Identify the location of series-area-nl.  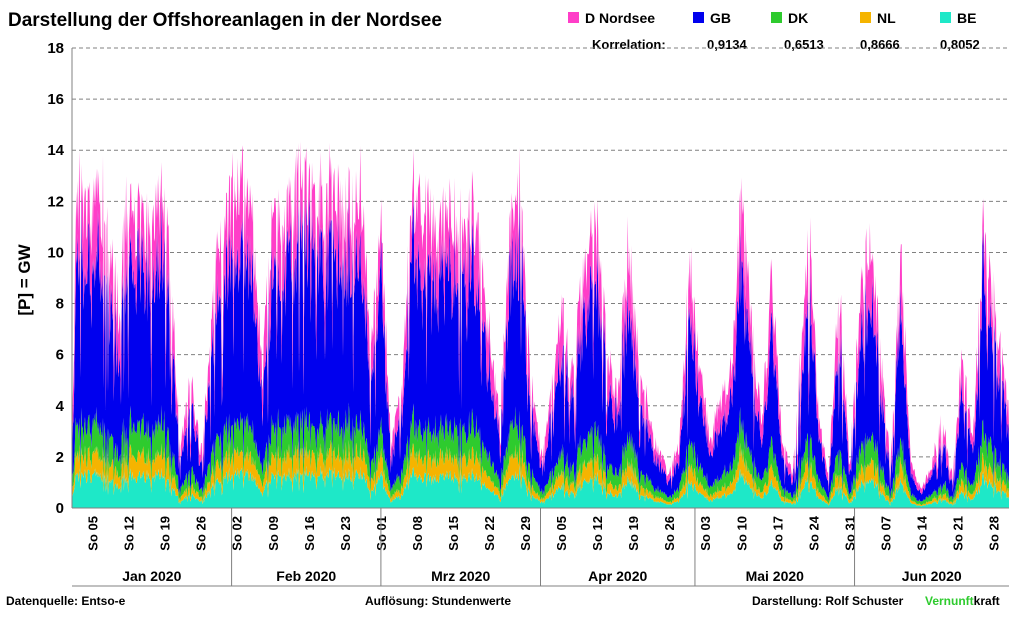
(540, 472).